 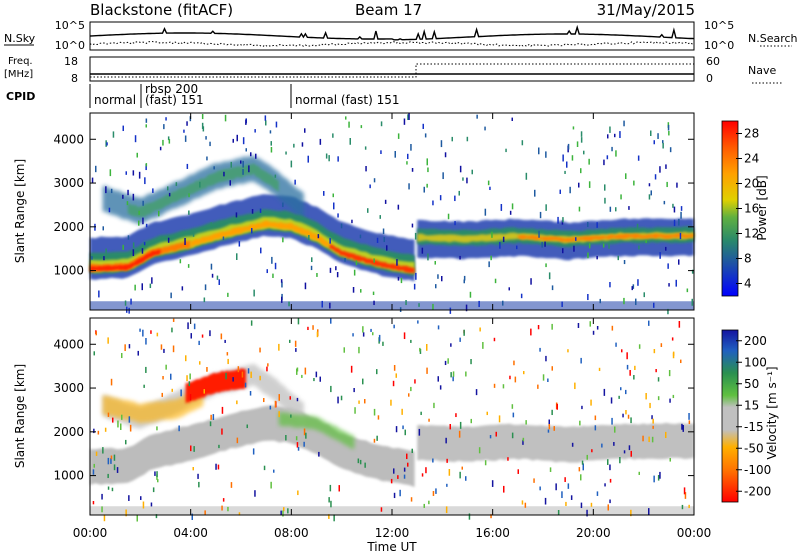 I want to click on colorbar-tick-label: 200, so click(x=755, y=341).